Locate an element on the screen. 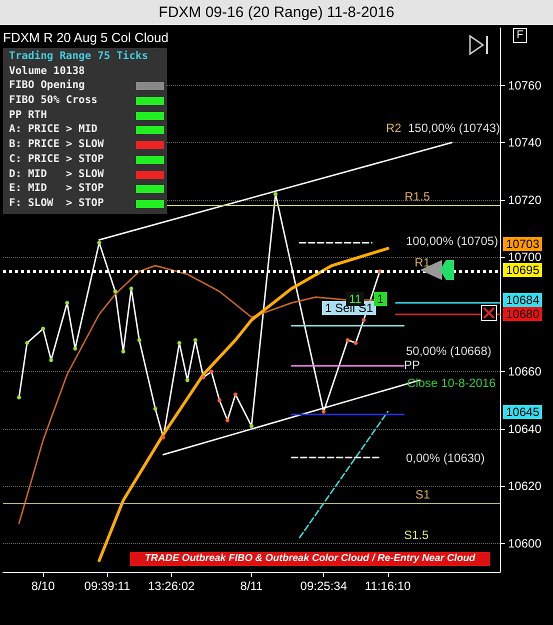 This screenshot has height=625, width=553. annotation: 1 is located at coordinates (380, 299).